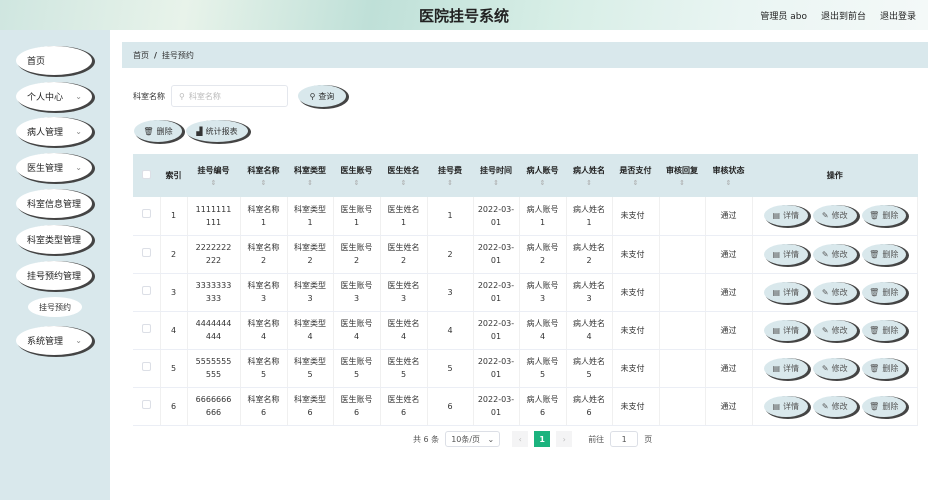  I want to click on prev-page-button: ‹, so click(520, 439).